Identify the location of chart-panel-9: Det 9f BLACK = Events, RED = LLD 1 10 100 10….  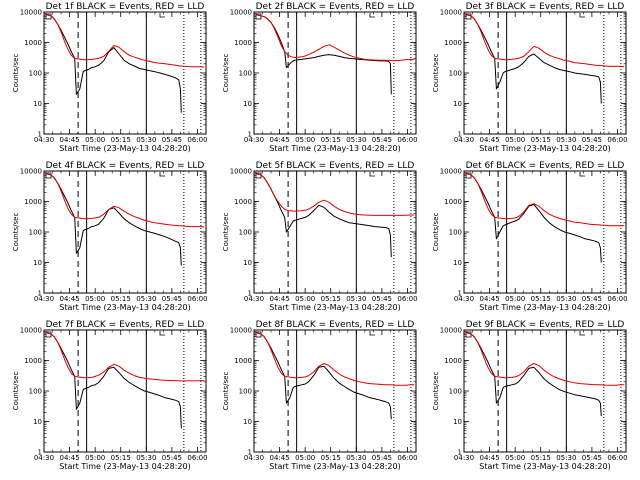
(530, 395).